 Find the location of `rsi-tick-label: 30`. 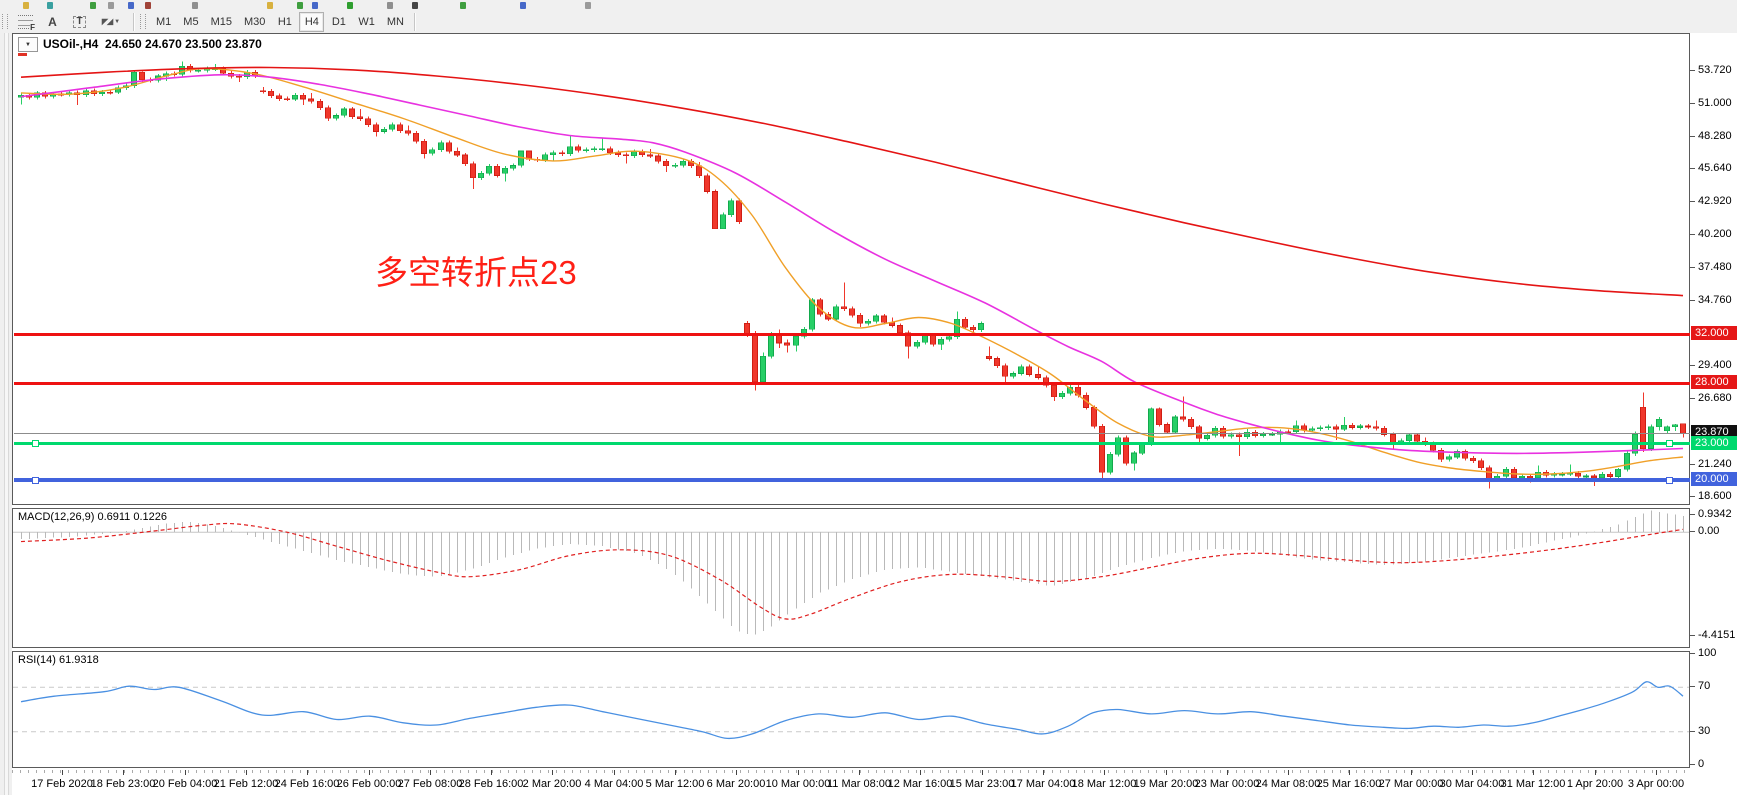

rsi-tick-label: 30 is located at coordinates (1704, 731).